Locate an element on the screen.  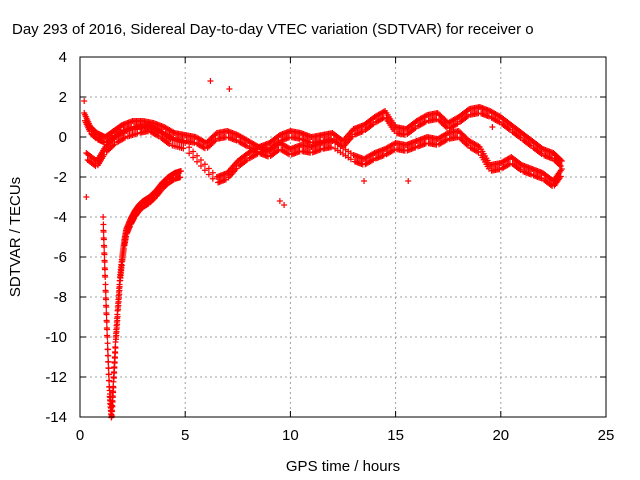
x-tick-label: 20 is located at coordinates (500, 435).